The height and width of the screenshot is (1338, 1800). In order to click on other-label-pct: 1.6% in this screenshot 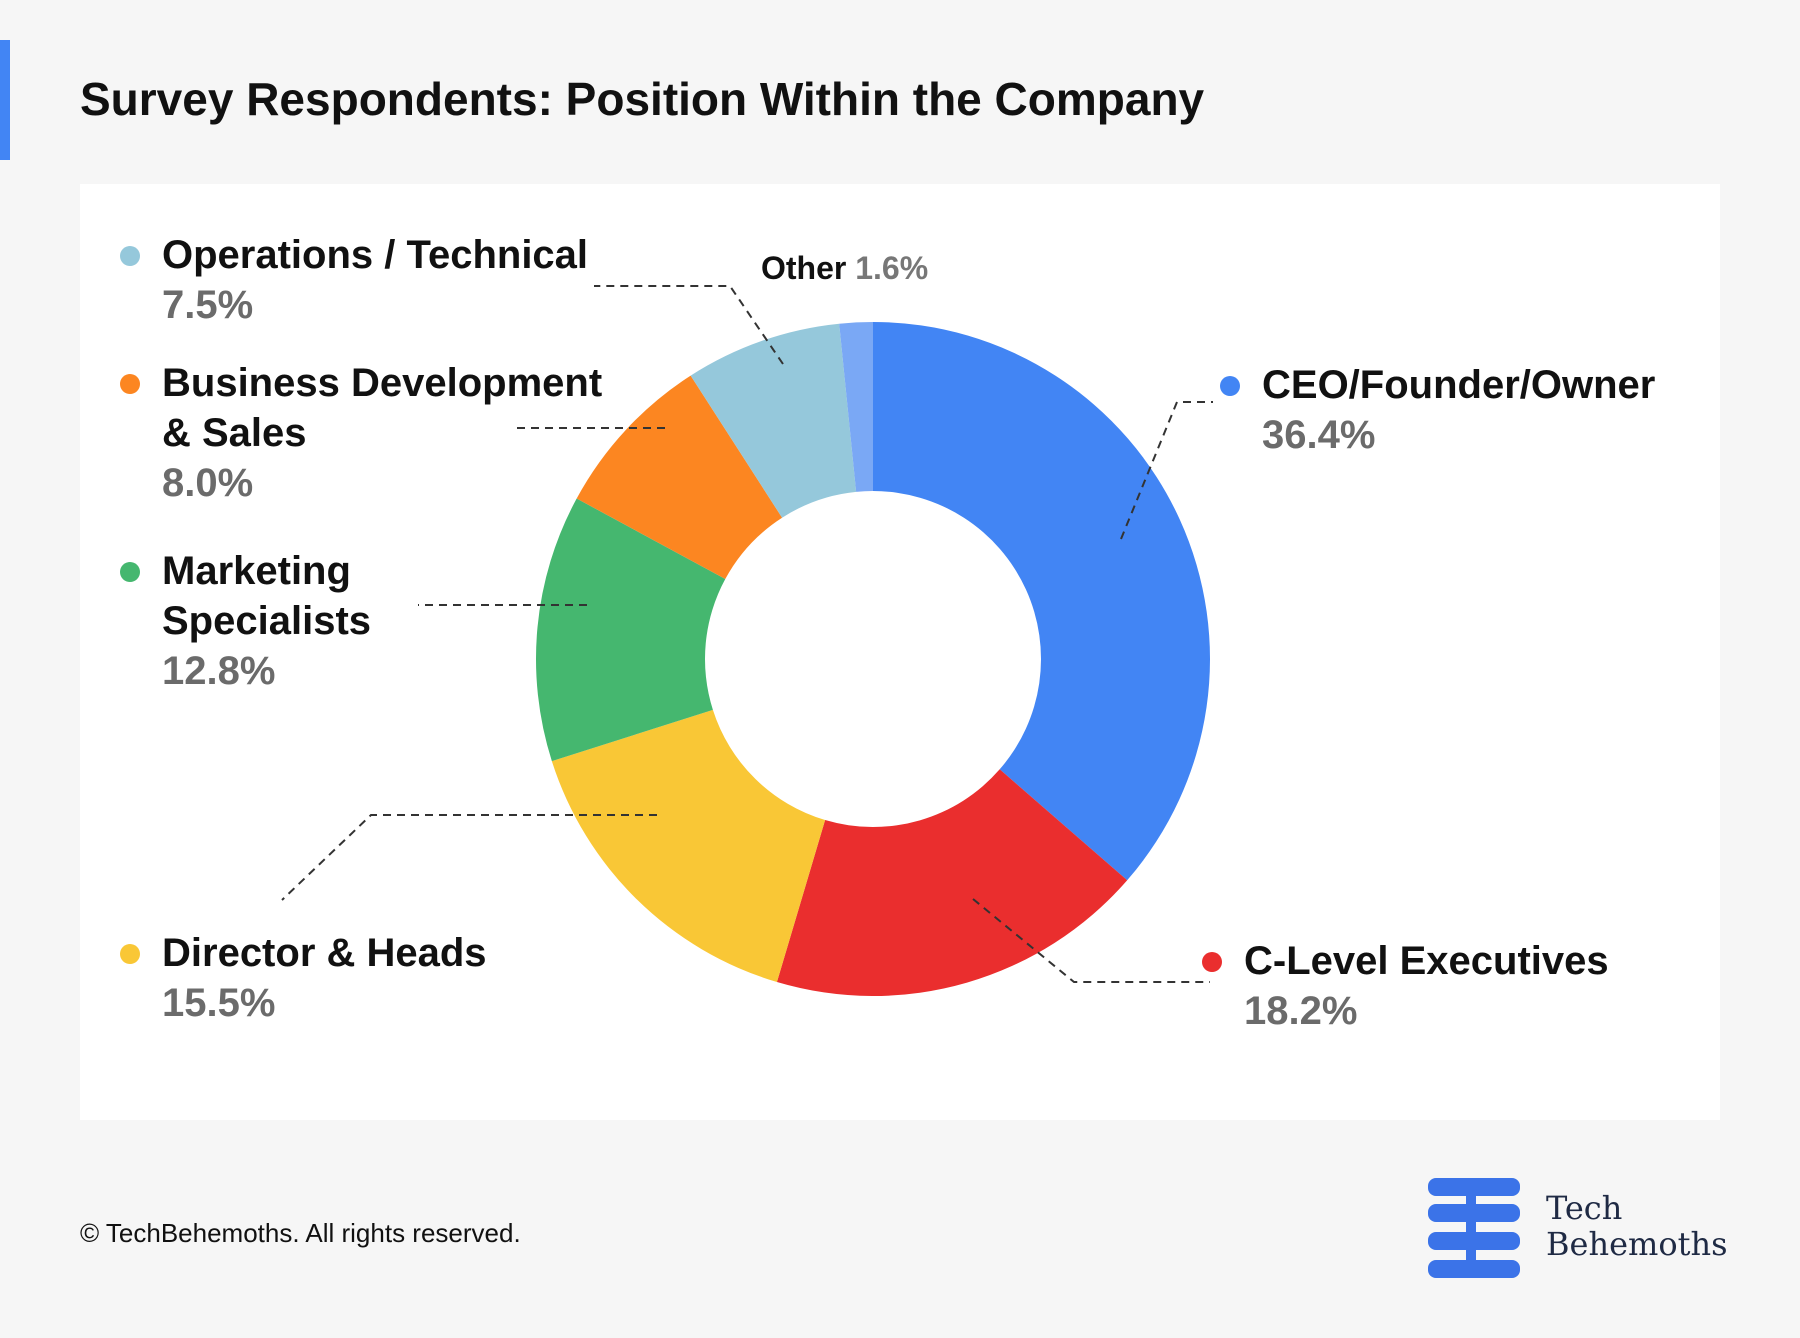, I will do `click(892, 268)`.